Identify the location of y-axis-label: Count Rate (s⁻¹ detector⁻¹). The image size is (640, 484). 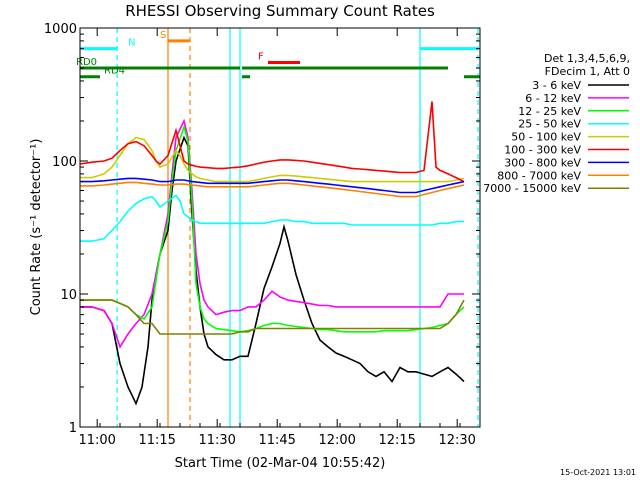
(36, 227).